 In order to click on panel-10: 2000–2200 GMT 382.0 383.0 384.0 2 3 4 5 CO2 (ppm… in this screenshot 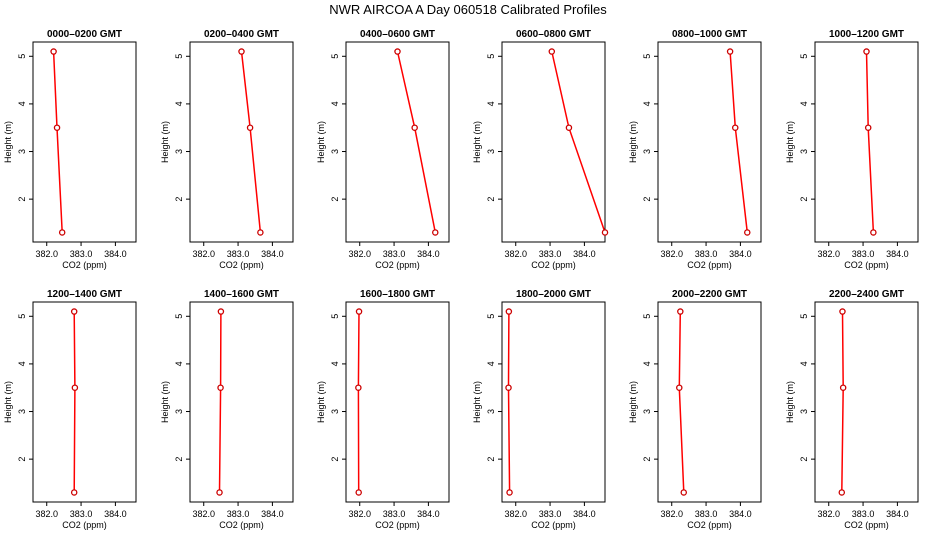, I will do `click(695, 409)`.